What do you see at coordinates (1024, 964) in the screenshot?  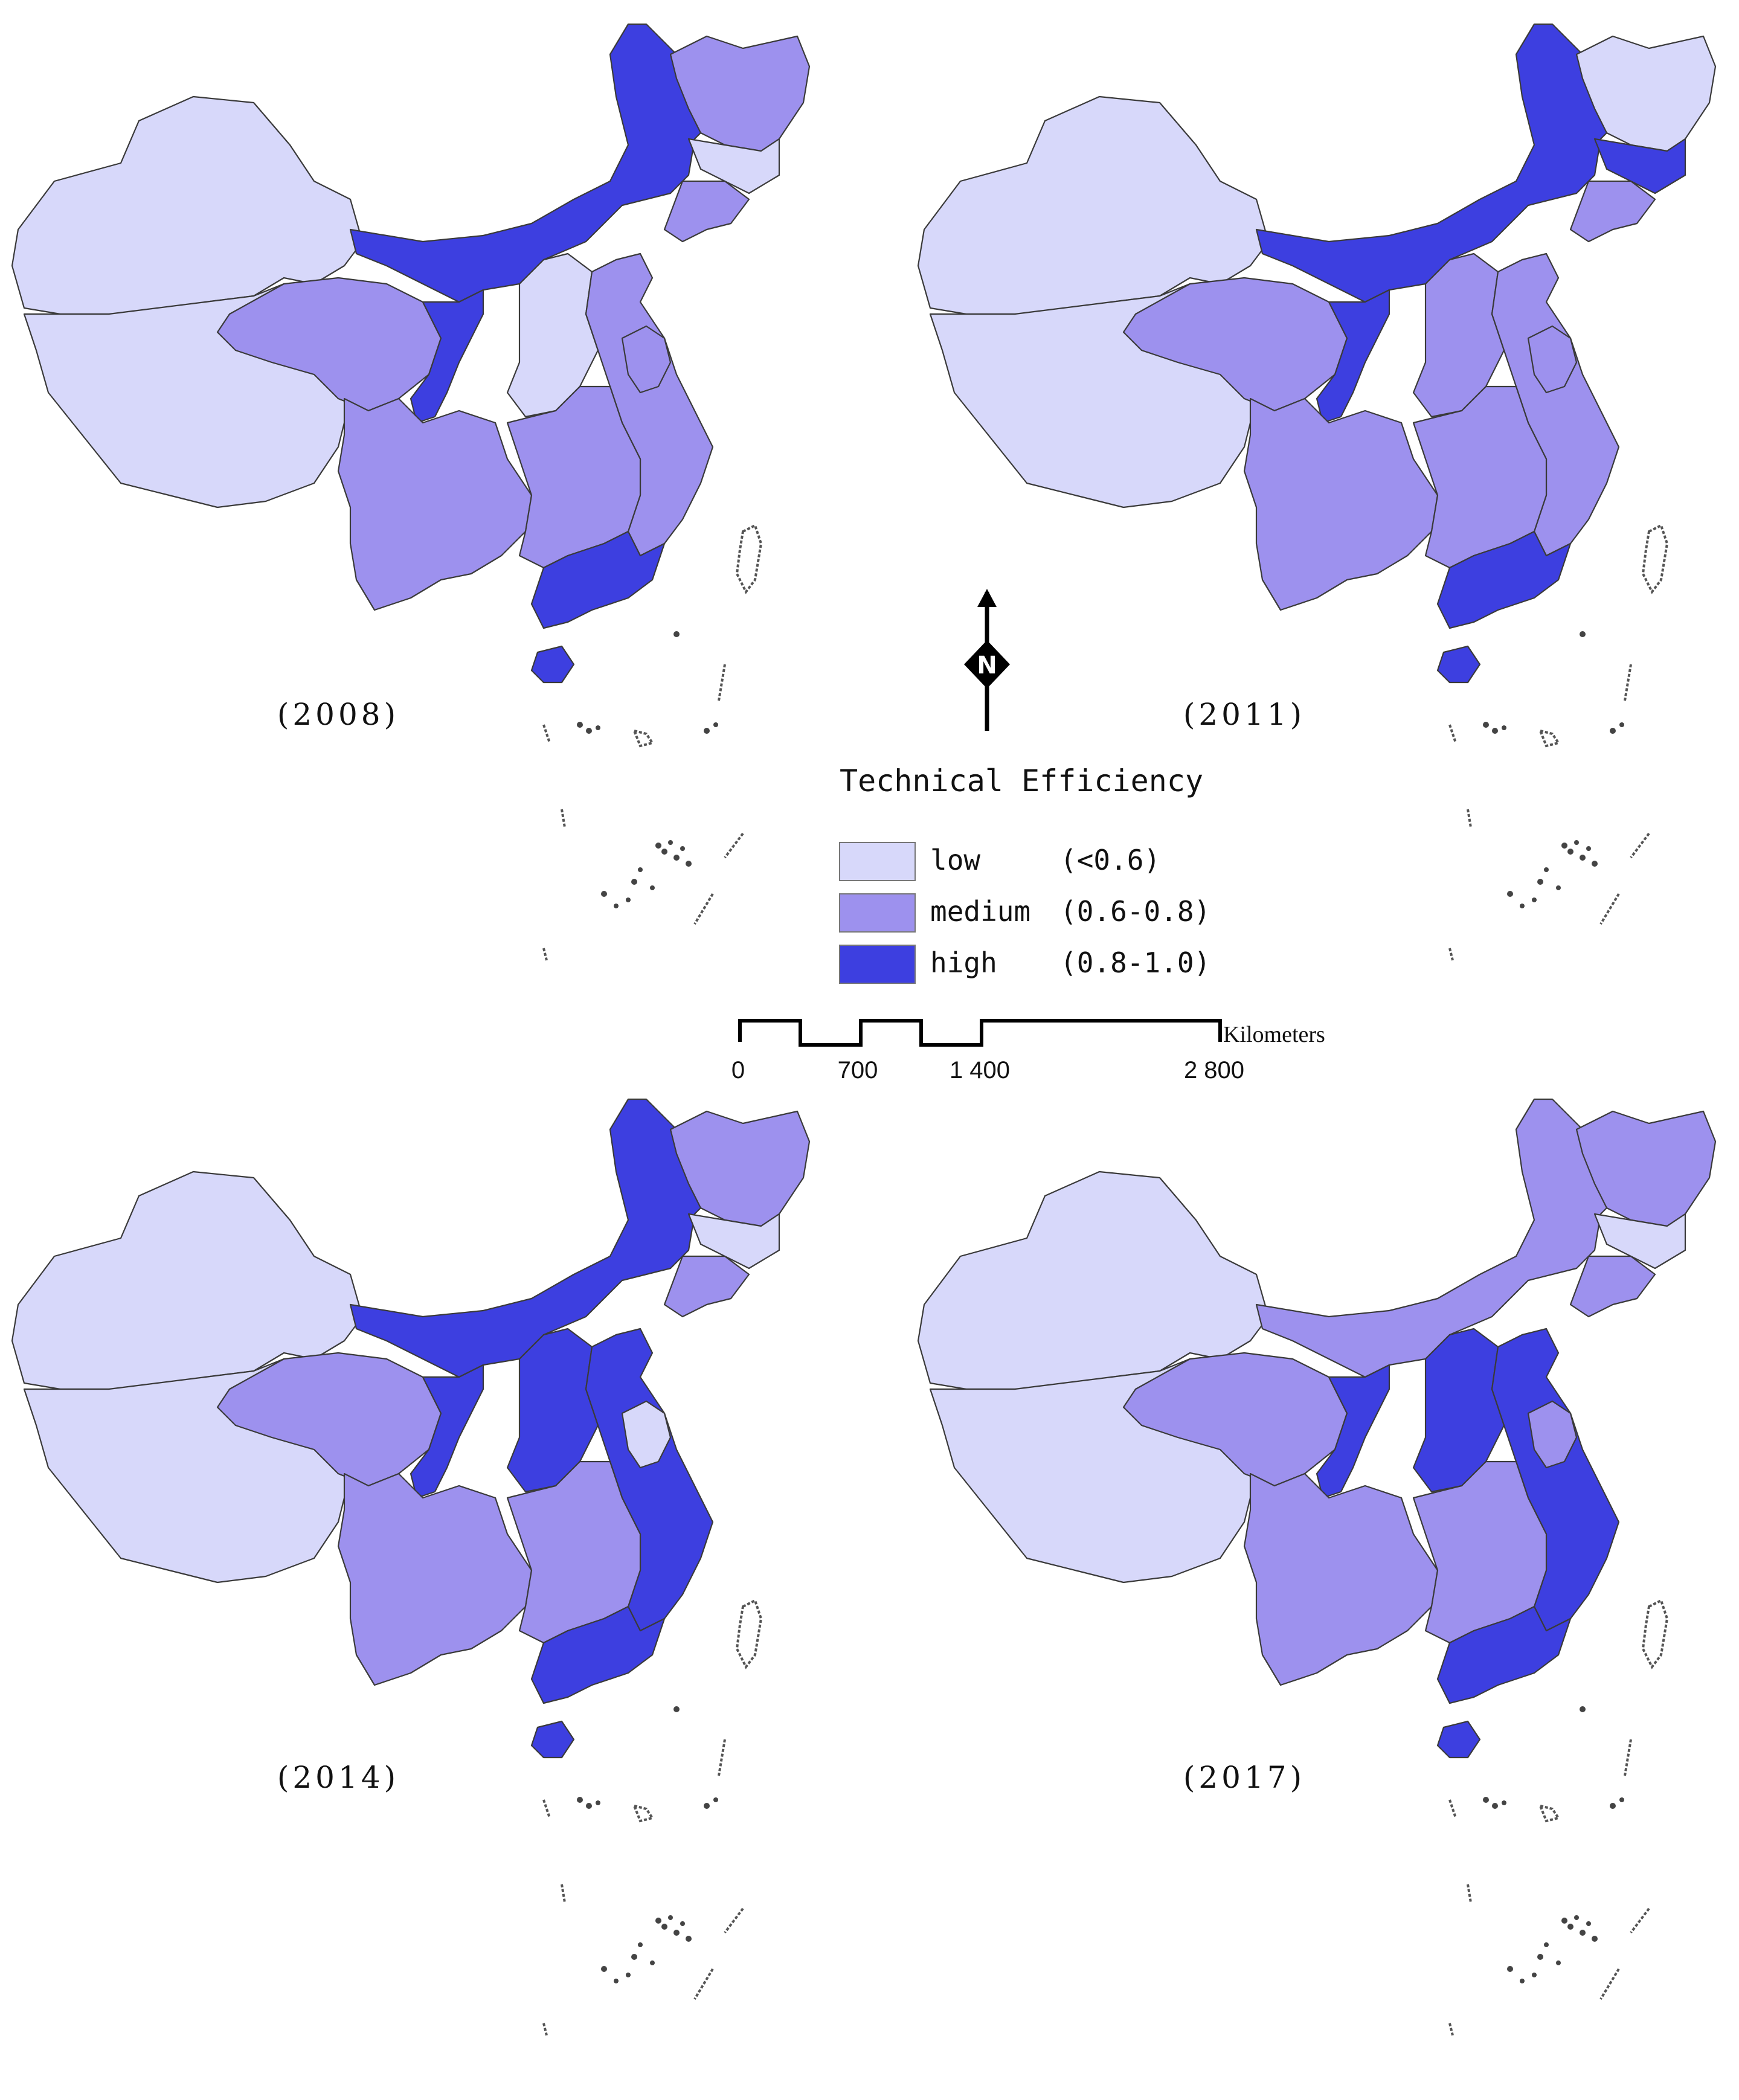 I see `legend-item-high: high (0.8-1.0)` at bounding box center [1024, 964].